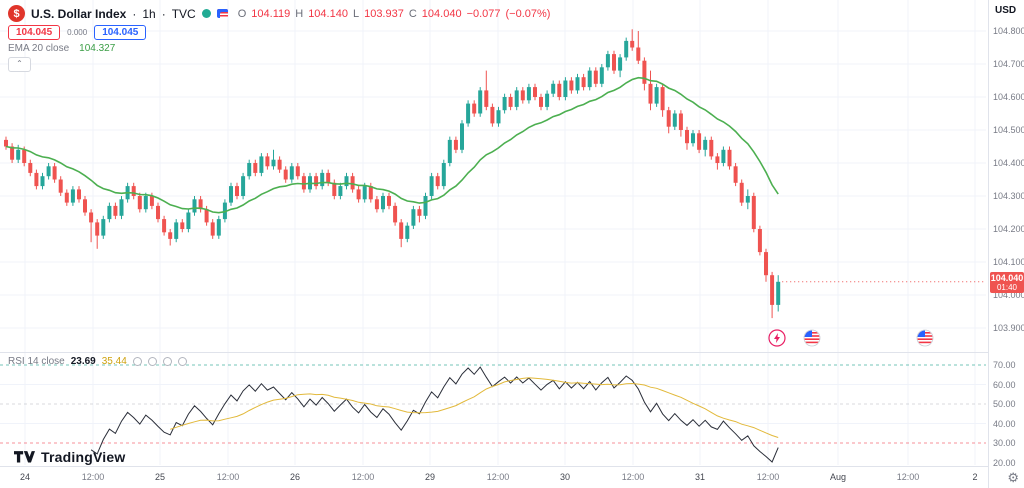 The height and width of the screenshot is (488, 1024). What do you see at coordinates (279, 48) in the screenshot?
I see `ema-indicator-row: EMA 20 close 104.327` at bounding box center [279, 48].